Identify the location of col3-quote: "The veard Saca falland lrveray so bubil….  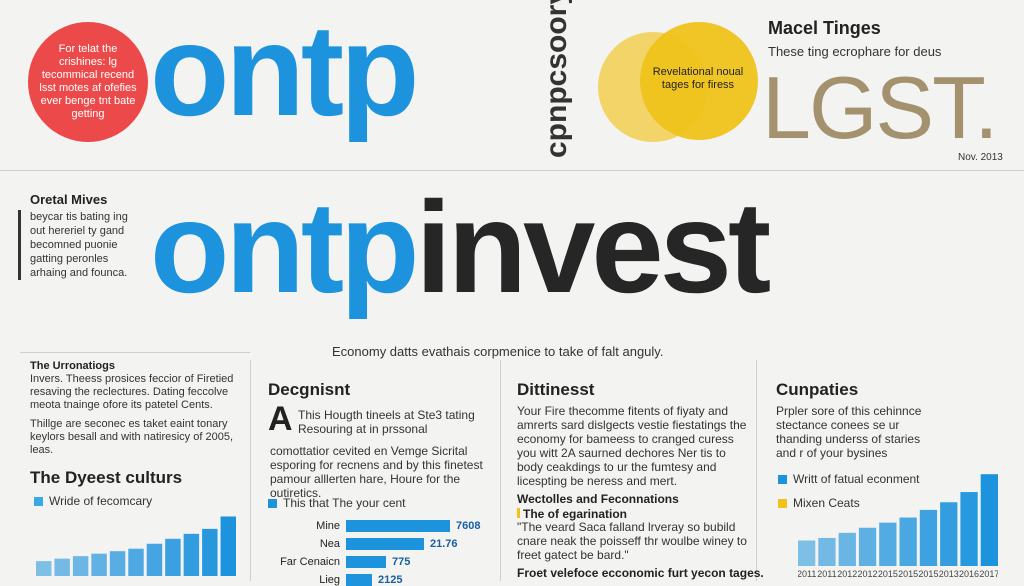
(632, 541).